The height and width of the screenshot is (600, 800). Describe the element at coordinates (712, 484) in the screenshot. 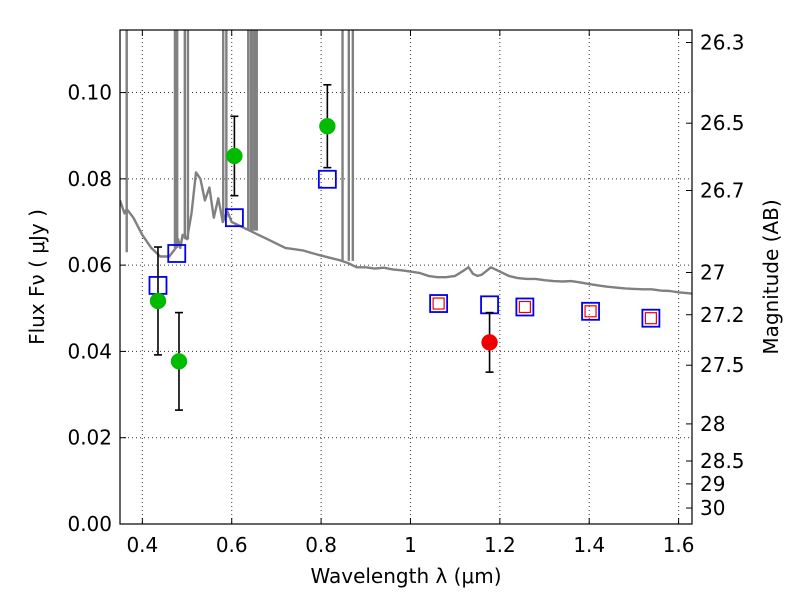

I see `y2-tick-label: 29` at that location.